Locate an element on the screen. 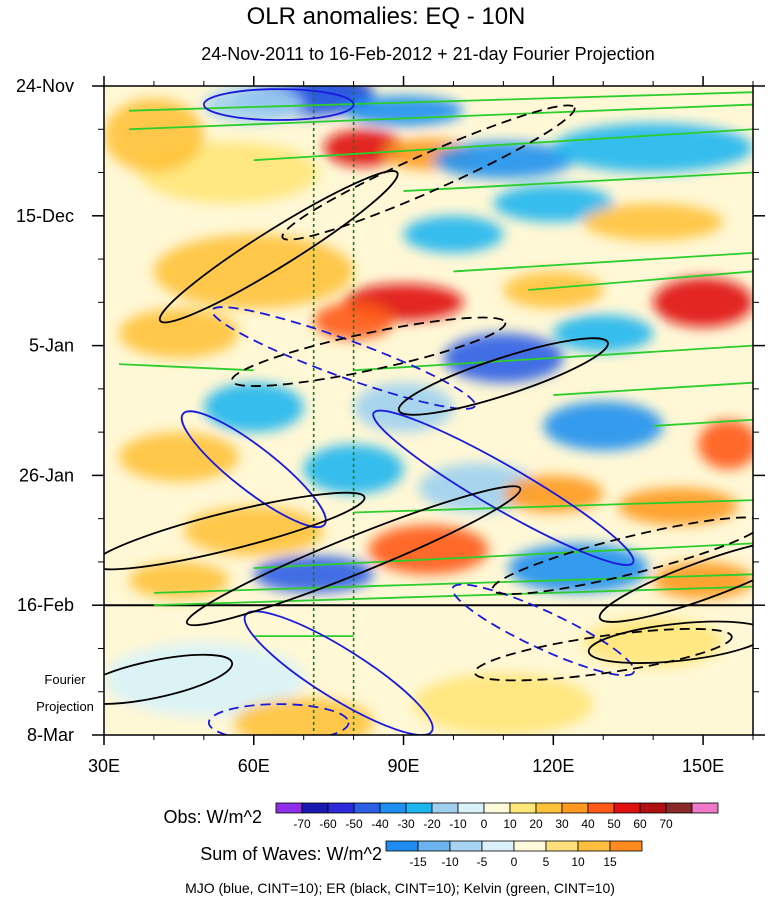 This screenshot has height=900, width=772. chart-title: OLR anomalies: EQ - 10N is located at coordinates (386, 16).